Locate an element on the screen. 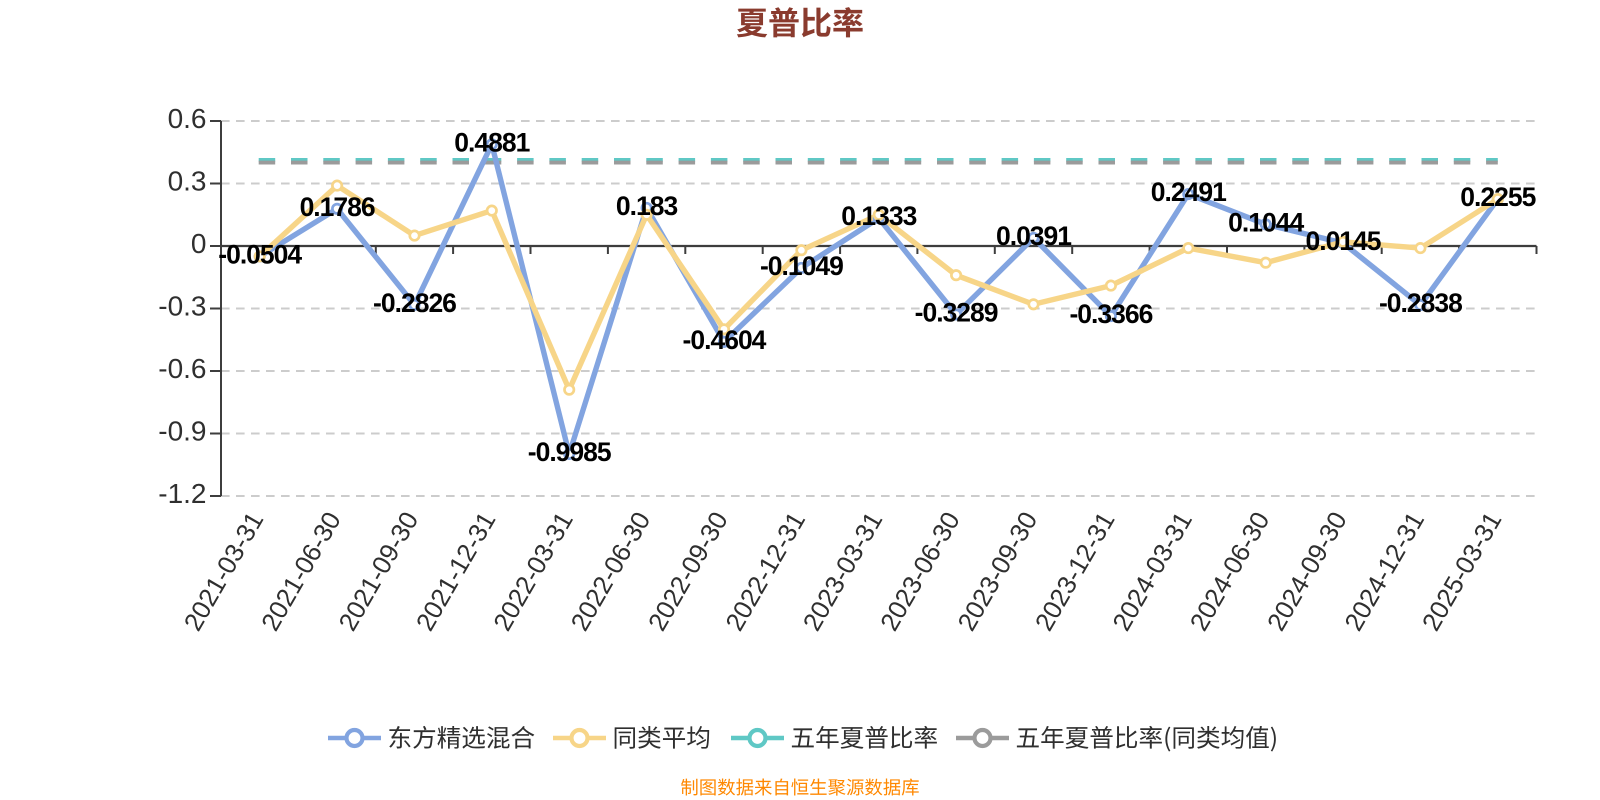 The image size is (1600, 800). svg-text: -0.0504 is located at coordinates (260, 255).